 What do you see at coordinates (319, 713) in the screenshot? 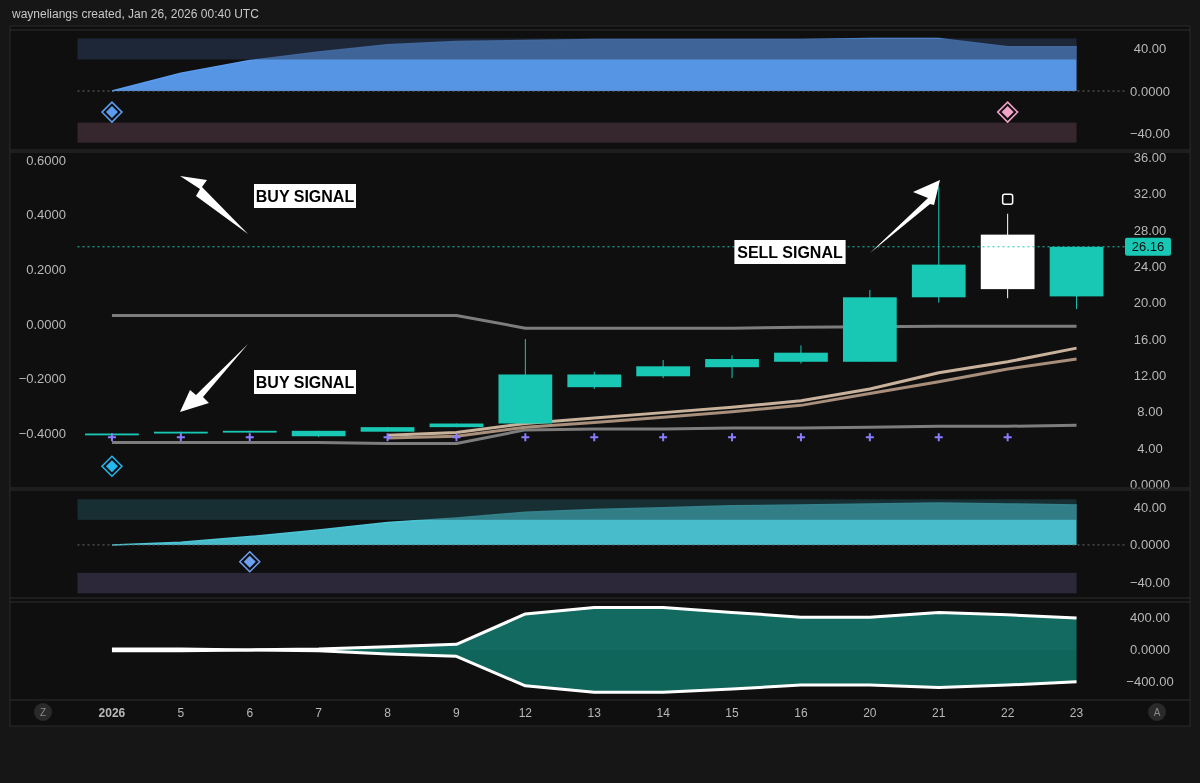
I see `x-tick-label: 7` at bounding box center [319, 713].